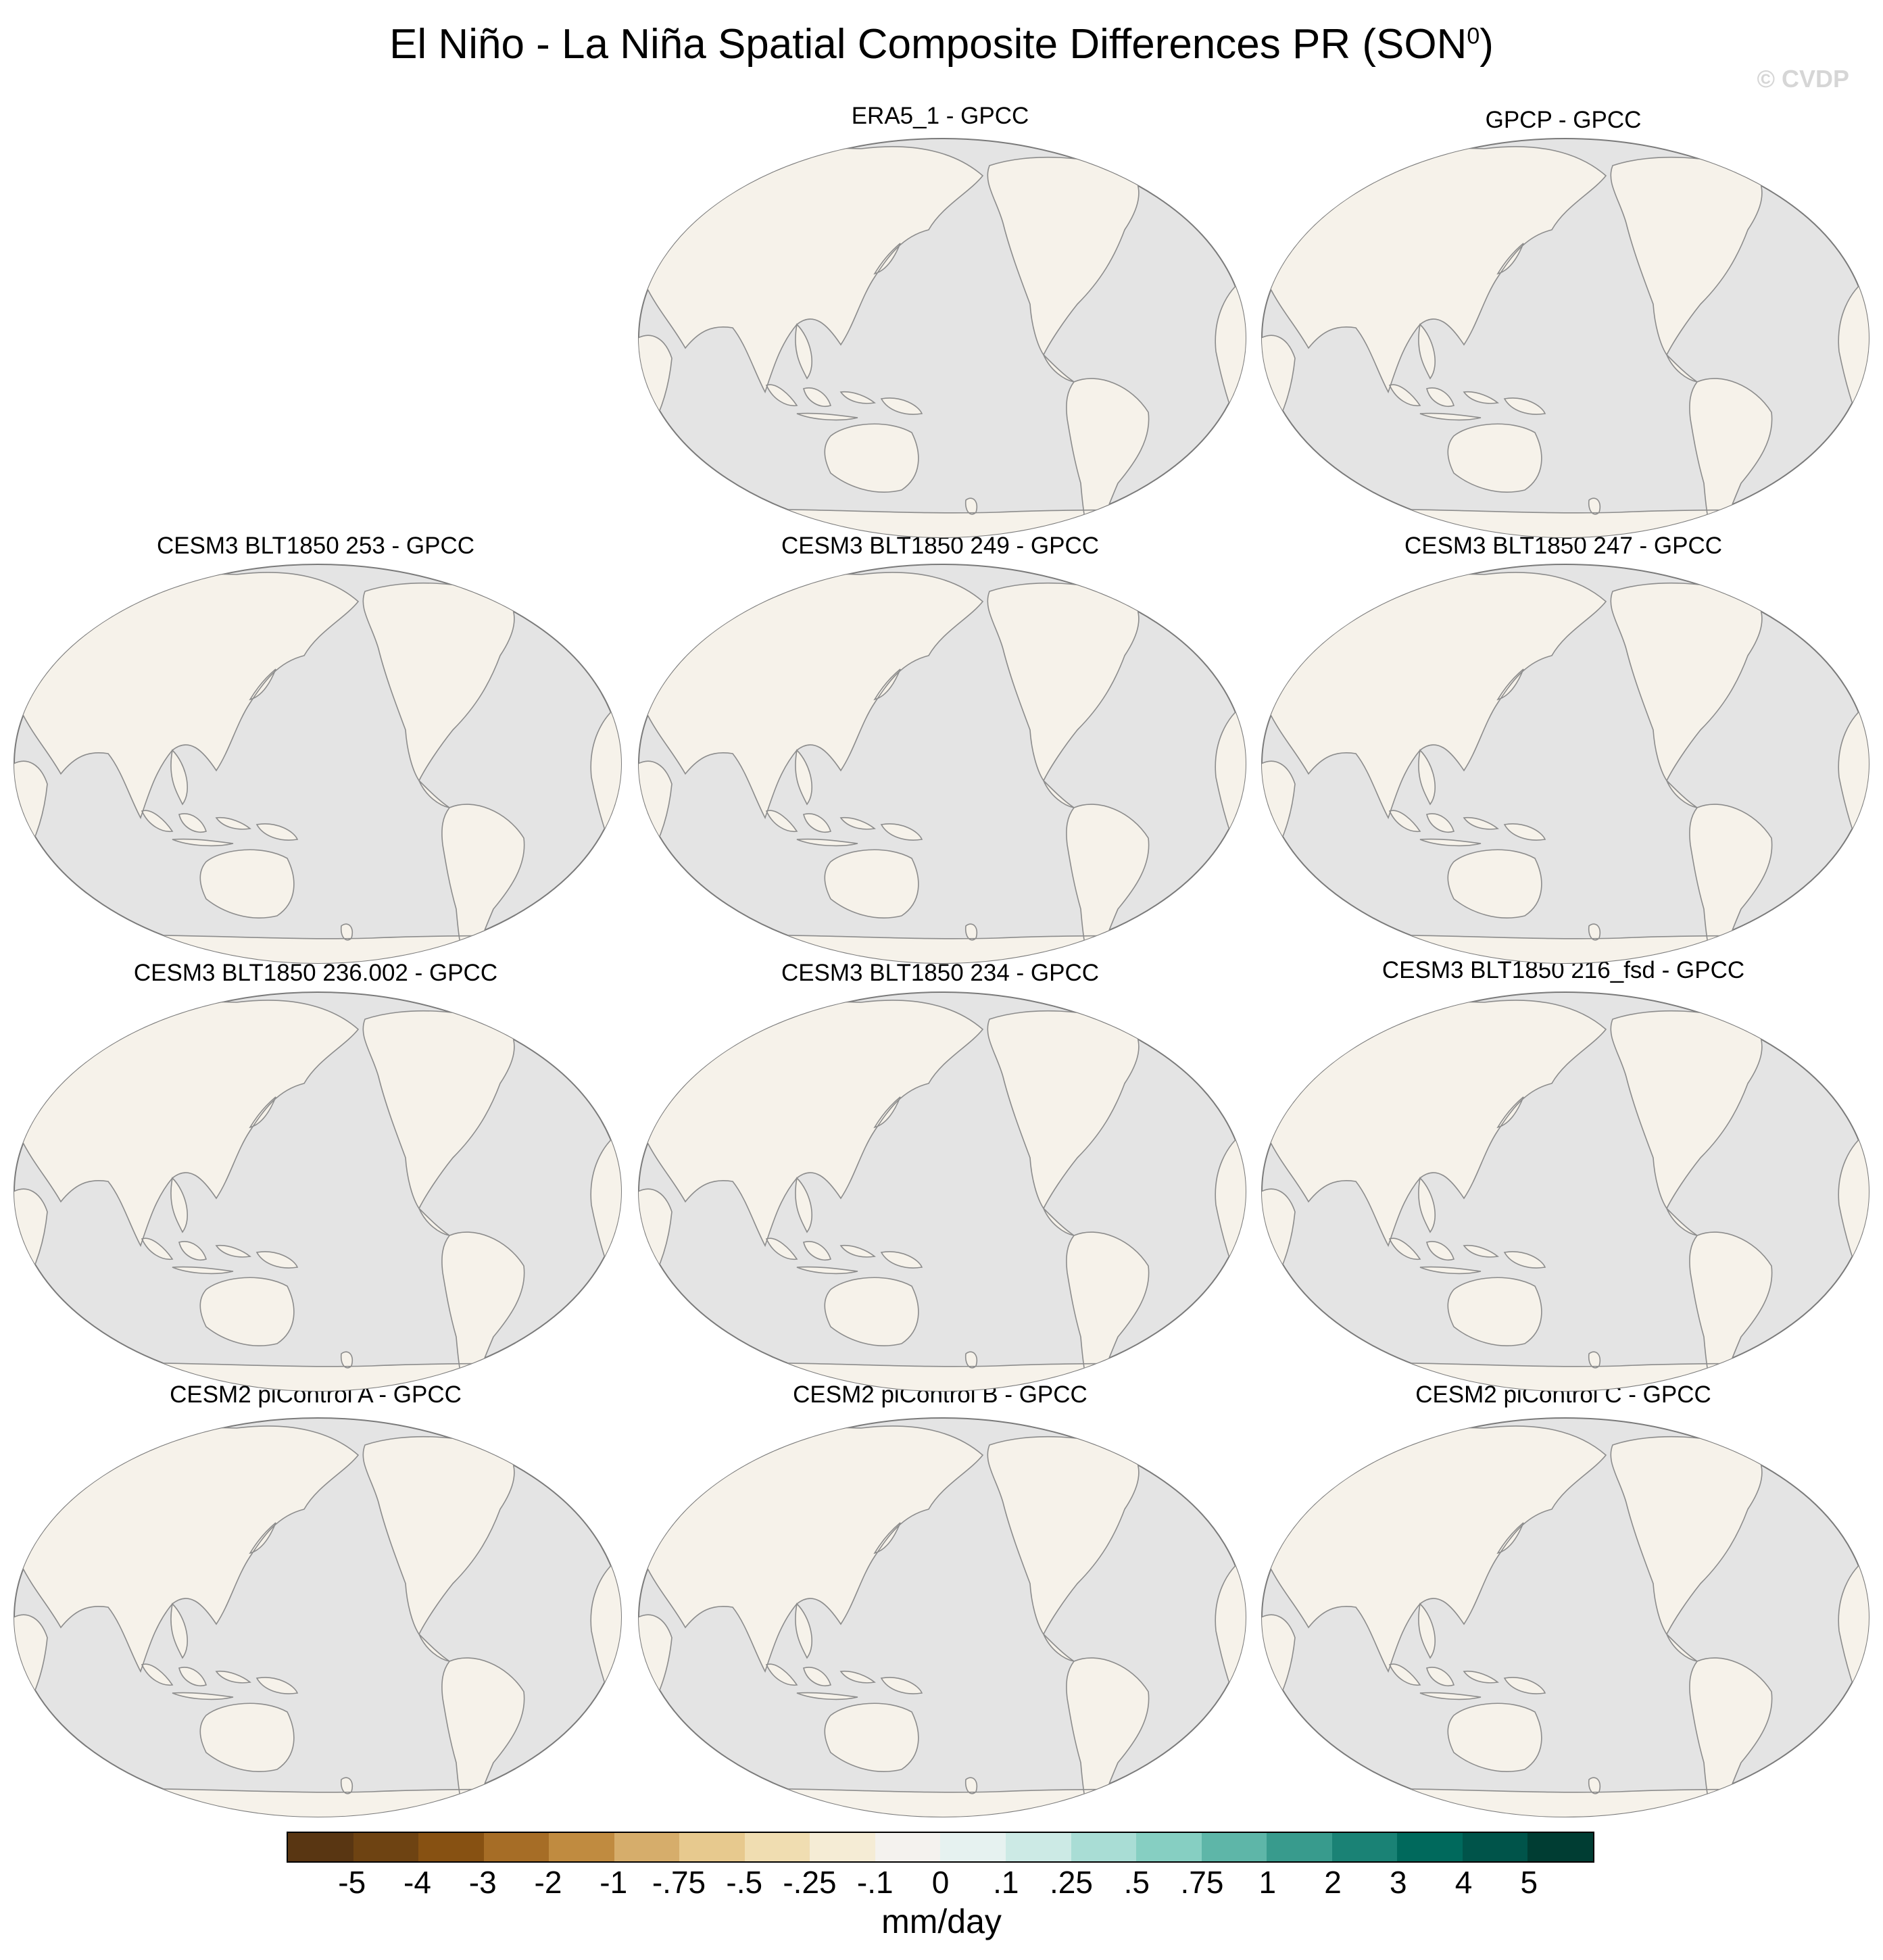 The width and height of the screenshot is (1883, 1960). Describe the element at coordinates (940, 973) in the screenshot. I see `panel-title-7: CESM3 BLT1850 234 - GPCC` at that location.